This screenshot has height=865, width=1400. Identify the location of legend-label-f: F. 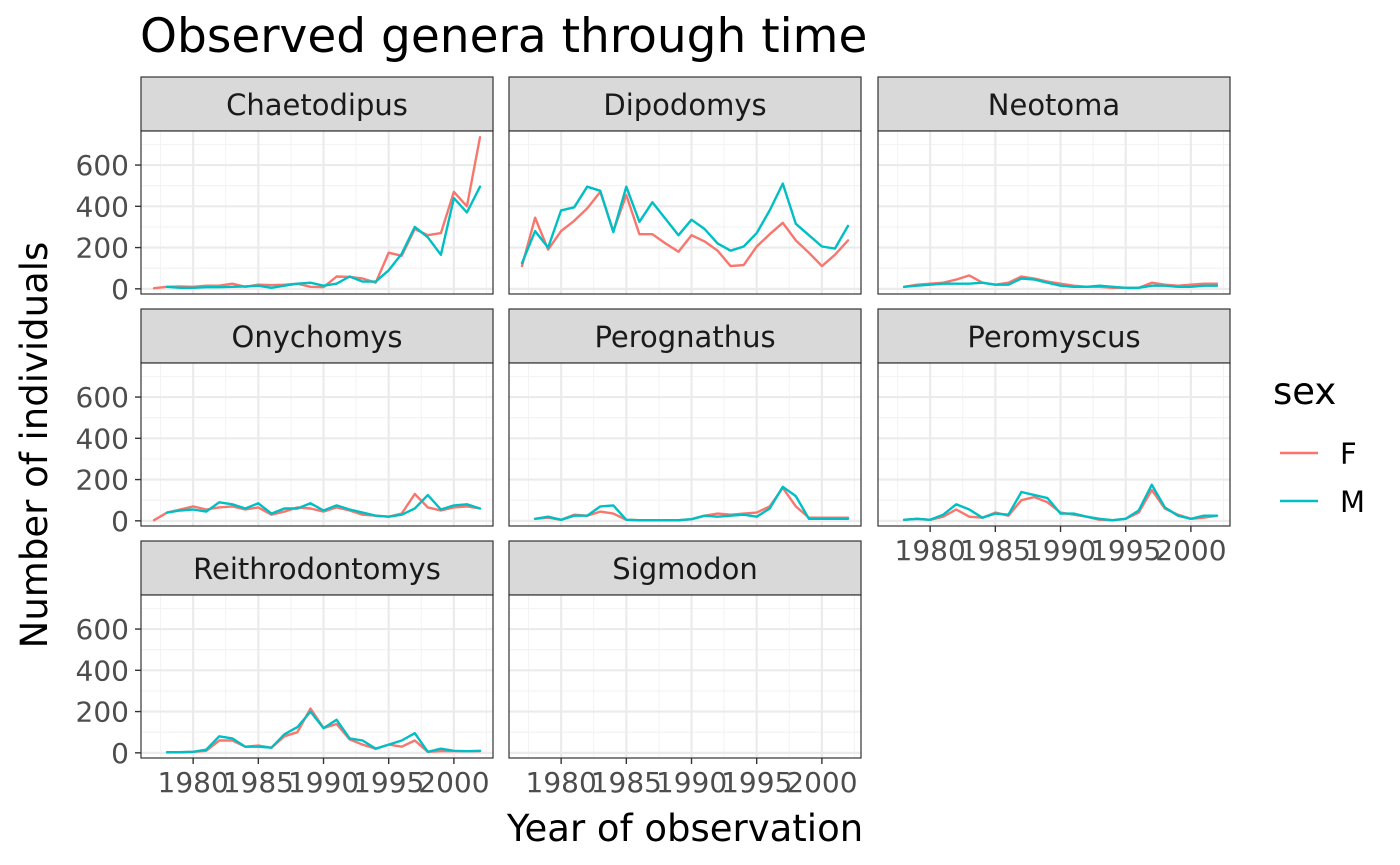
(1348, 454).